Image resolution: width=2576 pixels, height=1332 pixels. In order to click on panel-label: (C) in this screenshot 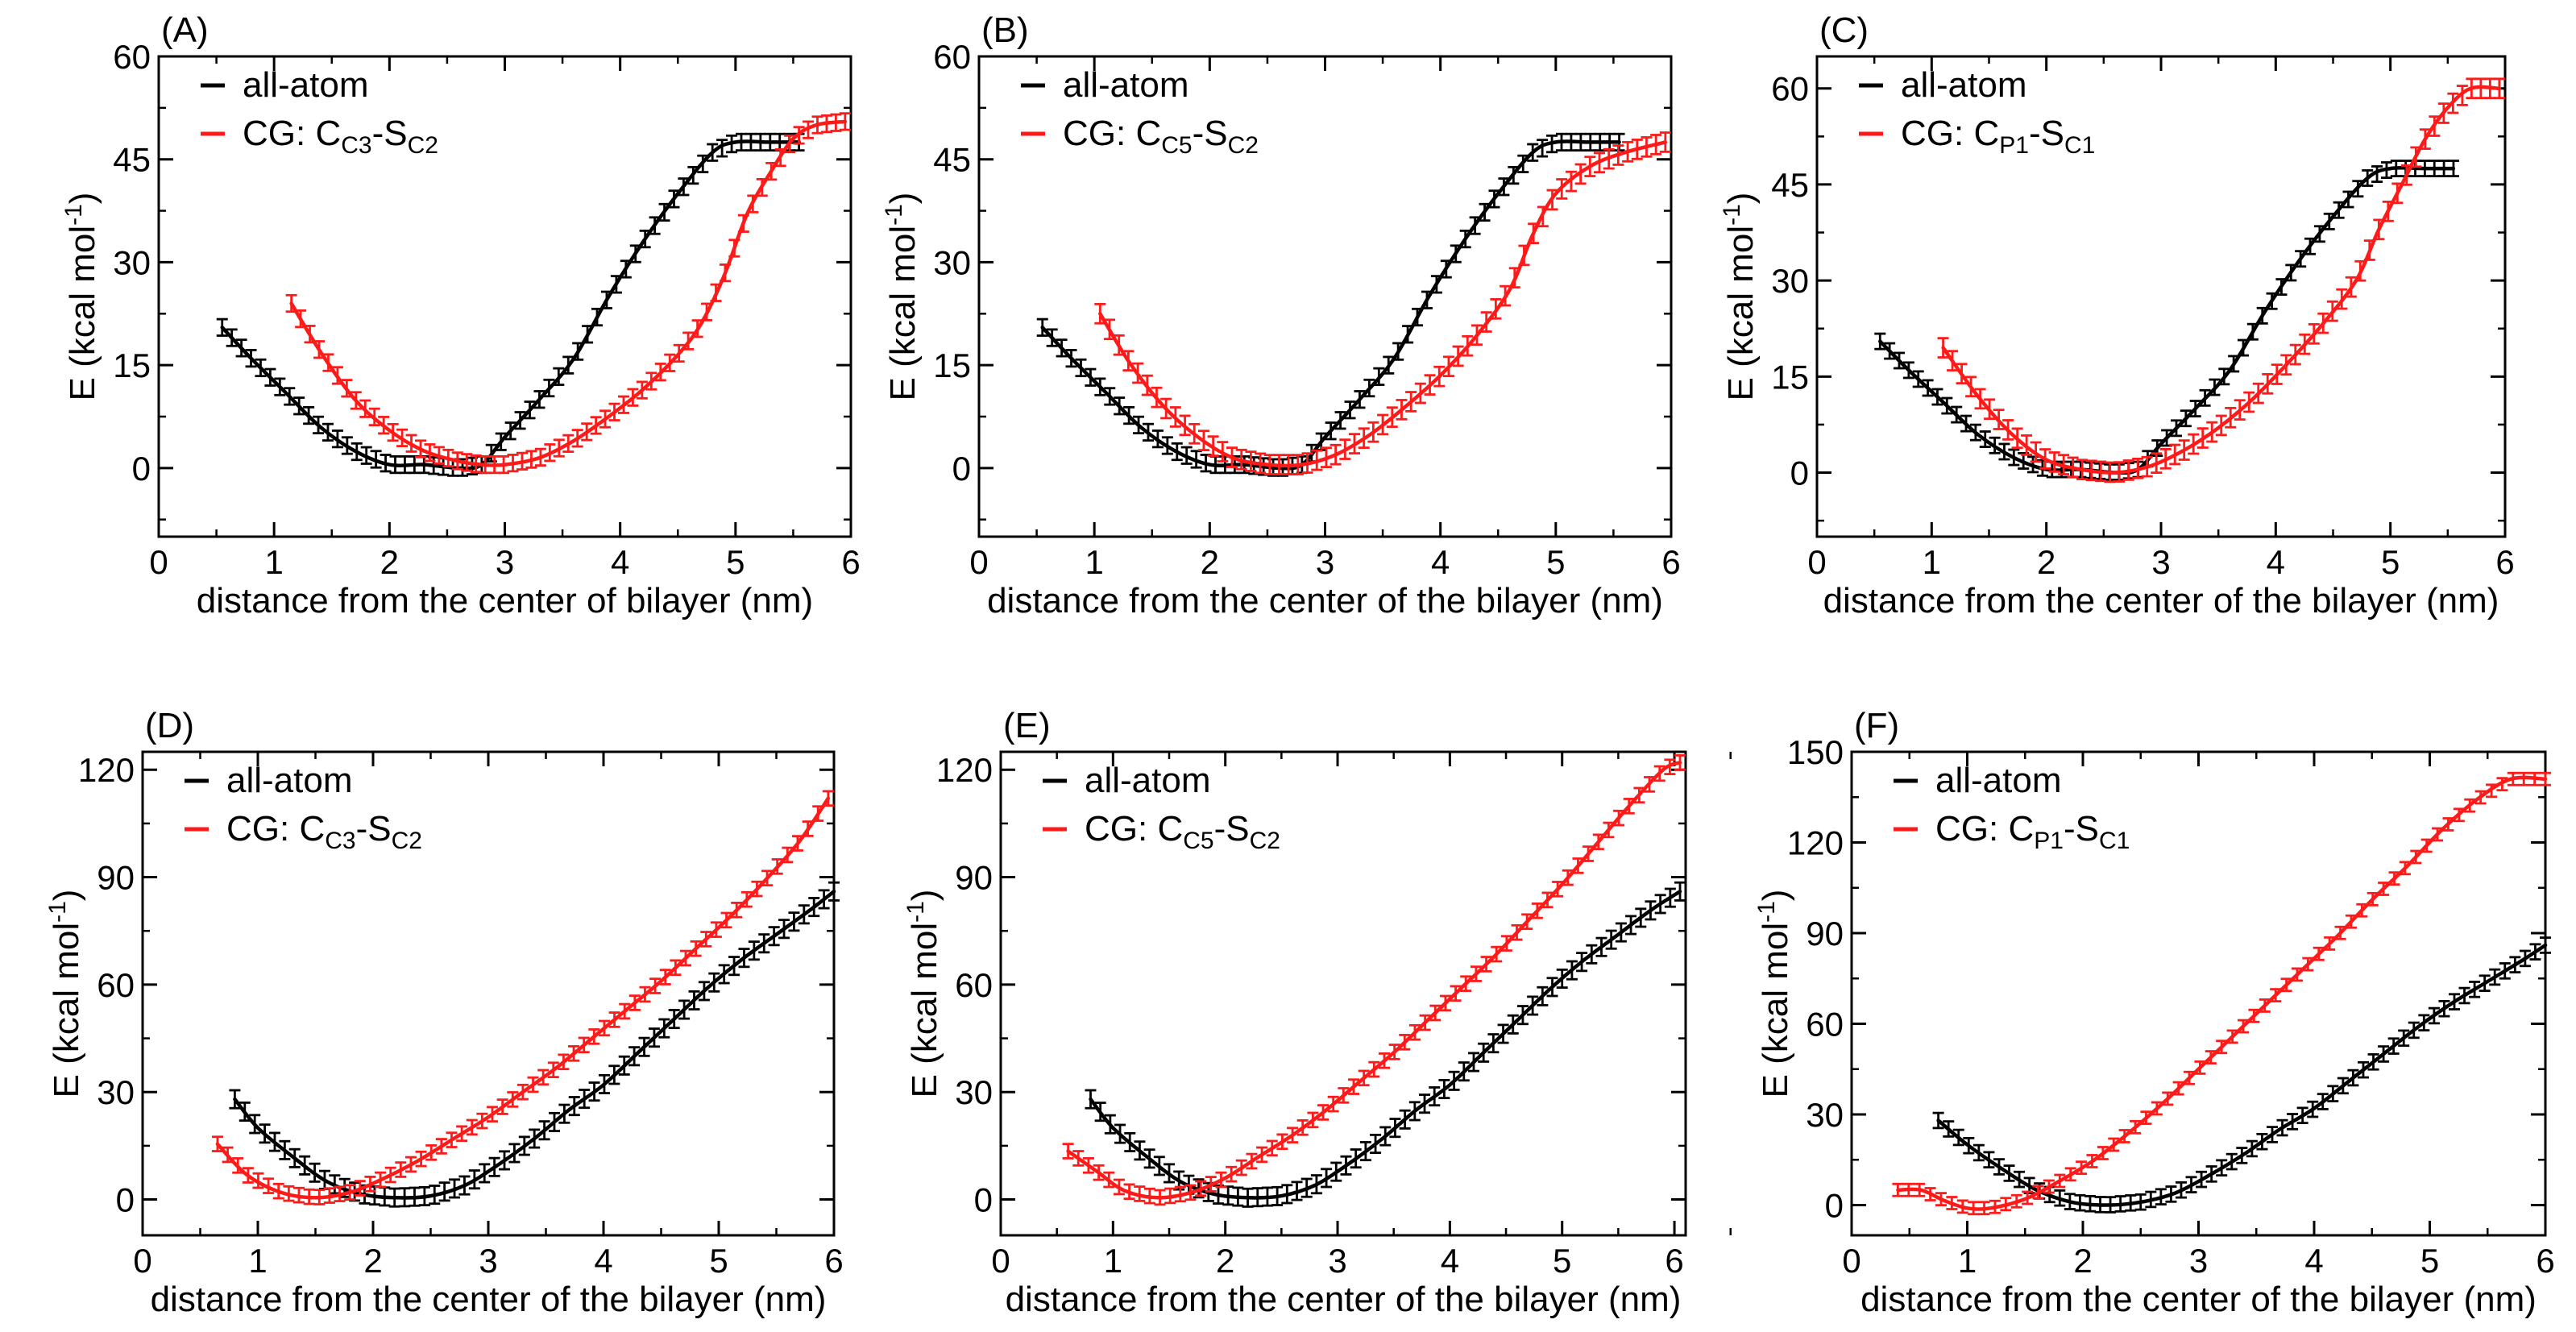, I will do `click(1844, 30)`.